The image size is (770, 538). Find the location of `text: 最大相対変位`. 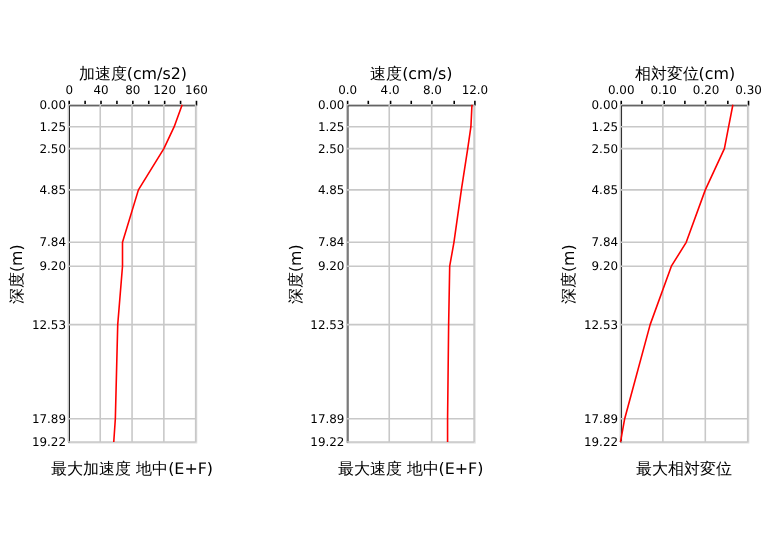

text: 最大相対変位 is located at coordinates (684, 468).